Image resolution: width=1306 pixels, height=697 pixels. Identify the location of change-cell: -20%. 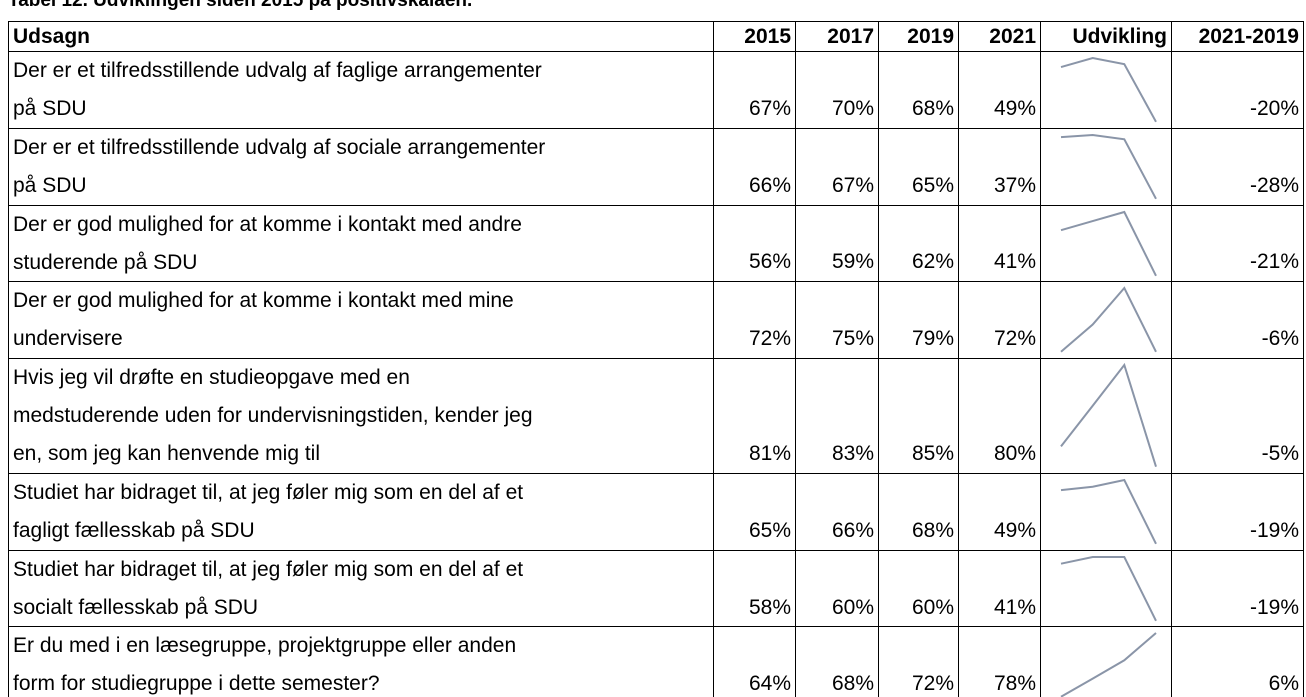
(1237, 90).